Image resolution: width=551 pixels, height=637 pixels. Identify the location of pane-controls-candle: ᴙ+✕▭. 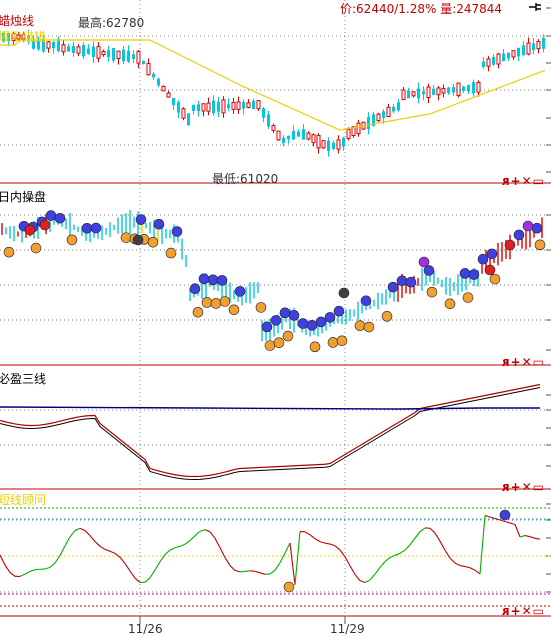
(523, 181).